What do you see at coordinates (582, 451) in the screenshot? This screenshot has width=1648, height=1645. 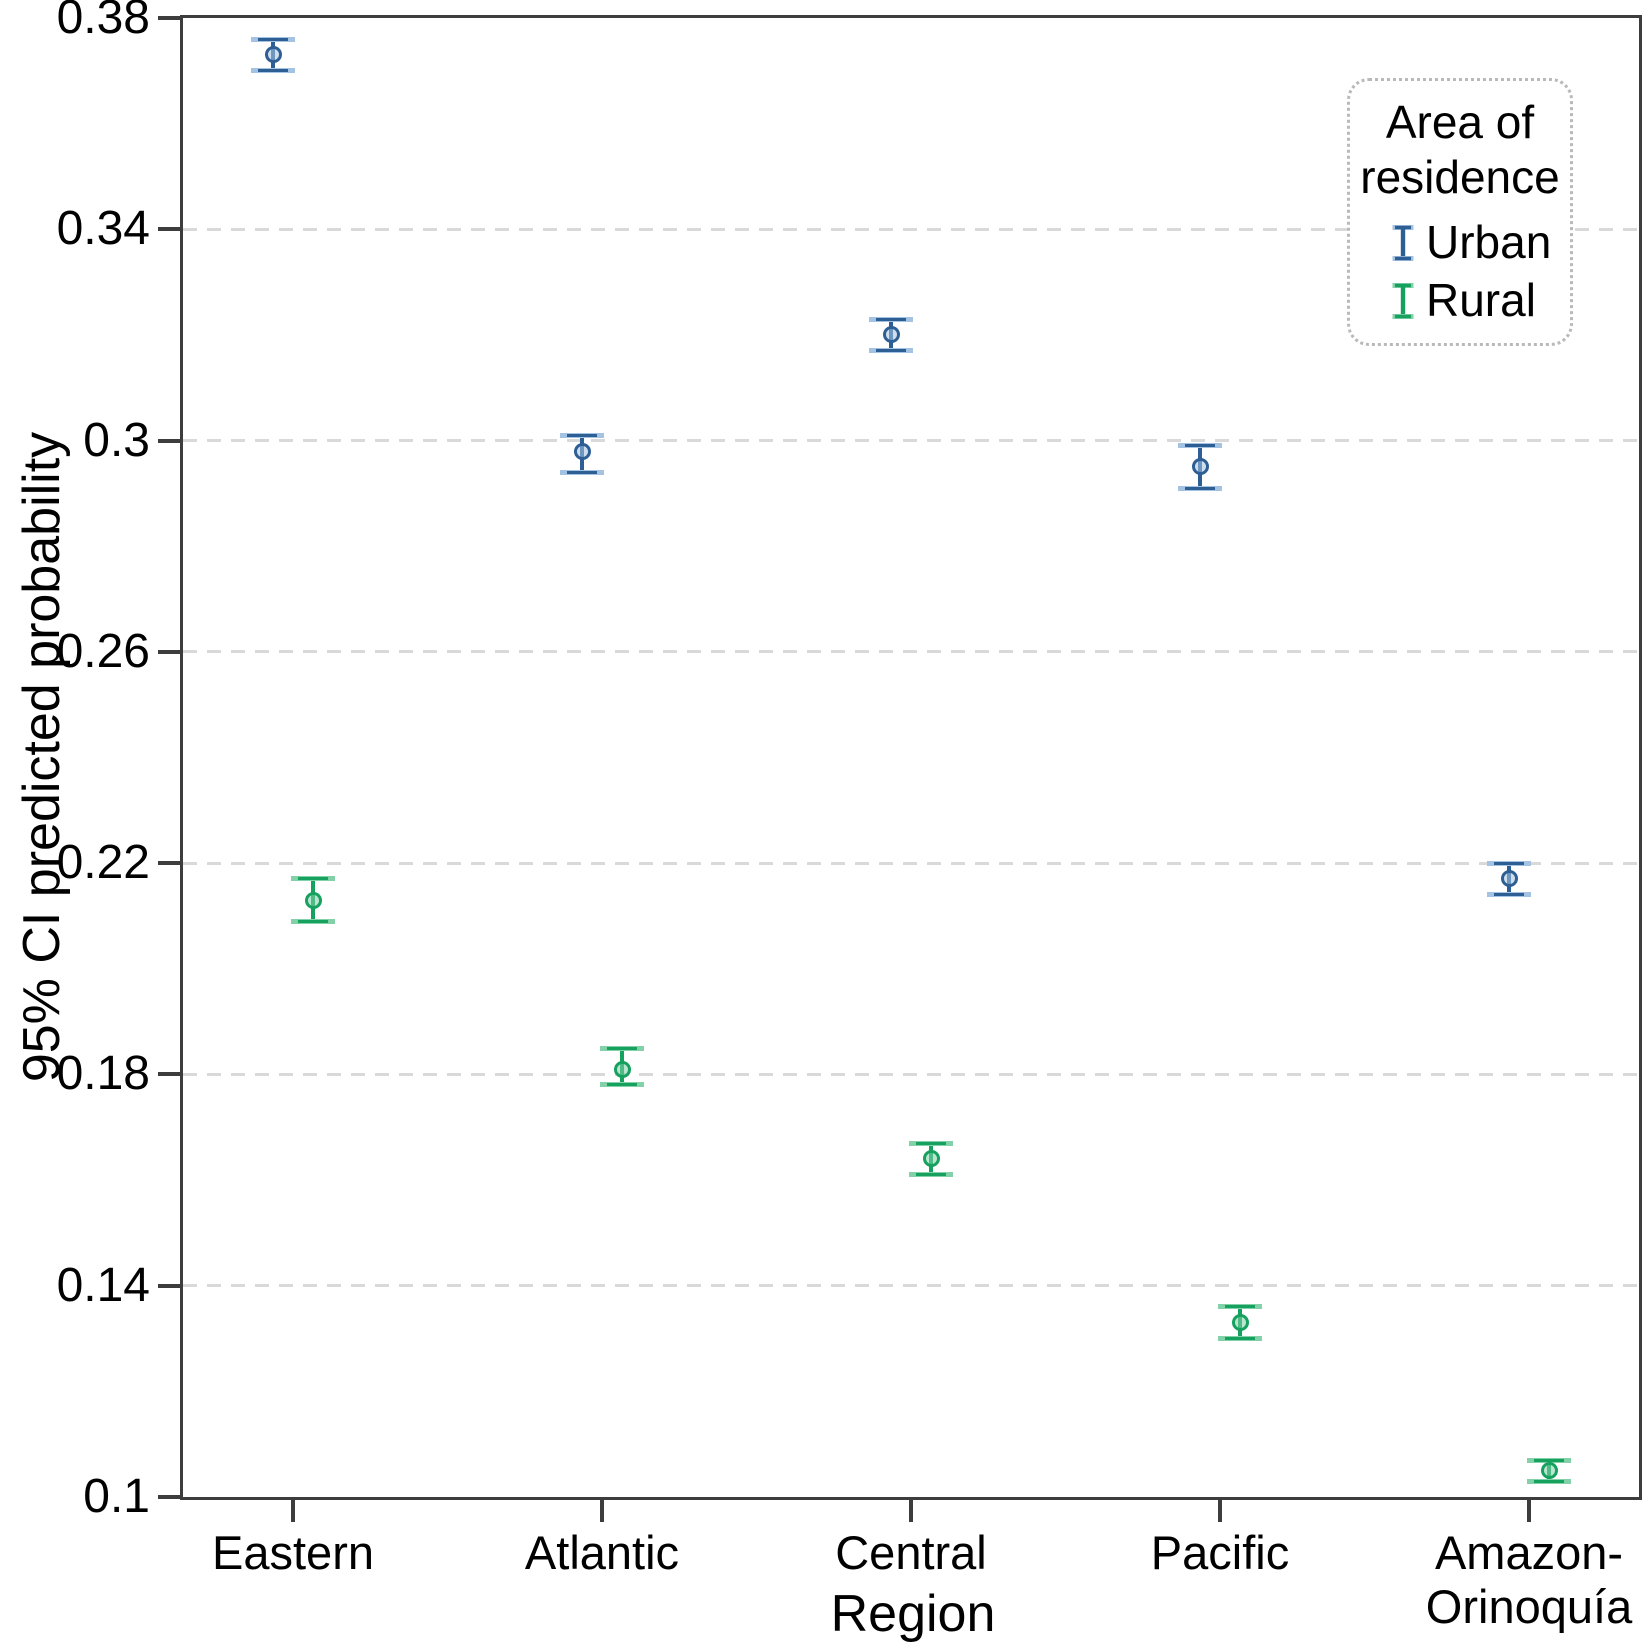 I see `point-urban-atlantic-marker` at bounding box center [582, 451].